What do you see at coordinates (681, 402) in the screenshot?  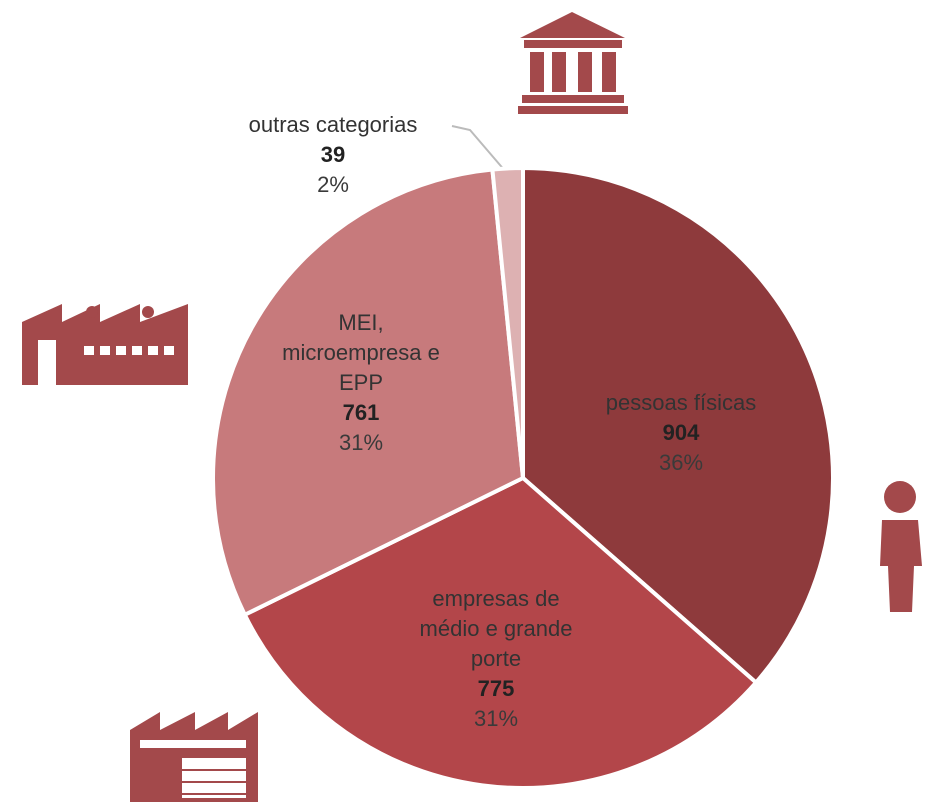 I see `slice-label: pessoas físicas` at bounding box center [681, 402].